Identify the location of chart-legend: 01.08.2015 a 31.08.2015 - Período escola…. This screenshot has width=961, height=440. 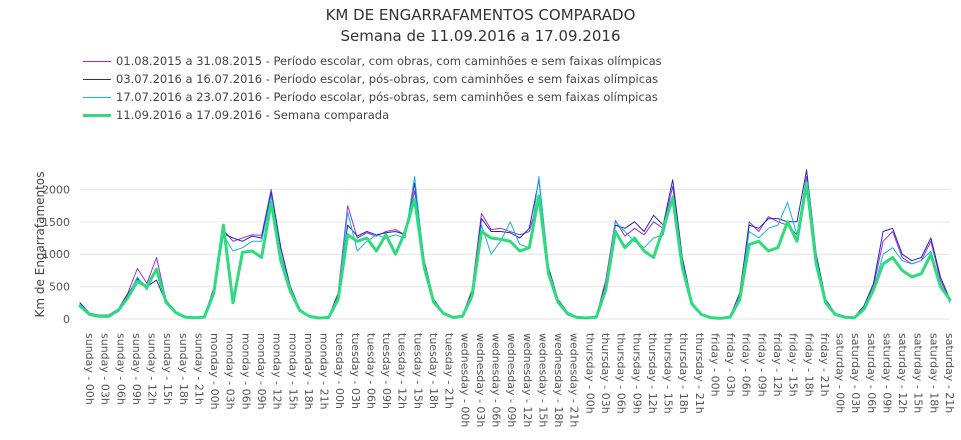
(372, 88).